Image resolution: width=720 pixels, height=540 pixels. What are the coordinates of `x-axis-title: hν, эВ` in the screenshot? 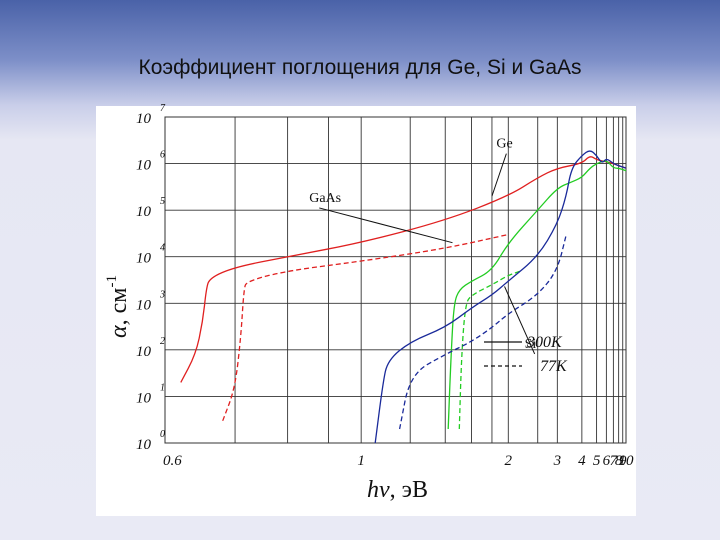 It's located at (397, 490).